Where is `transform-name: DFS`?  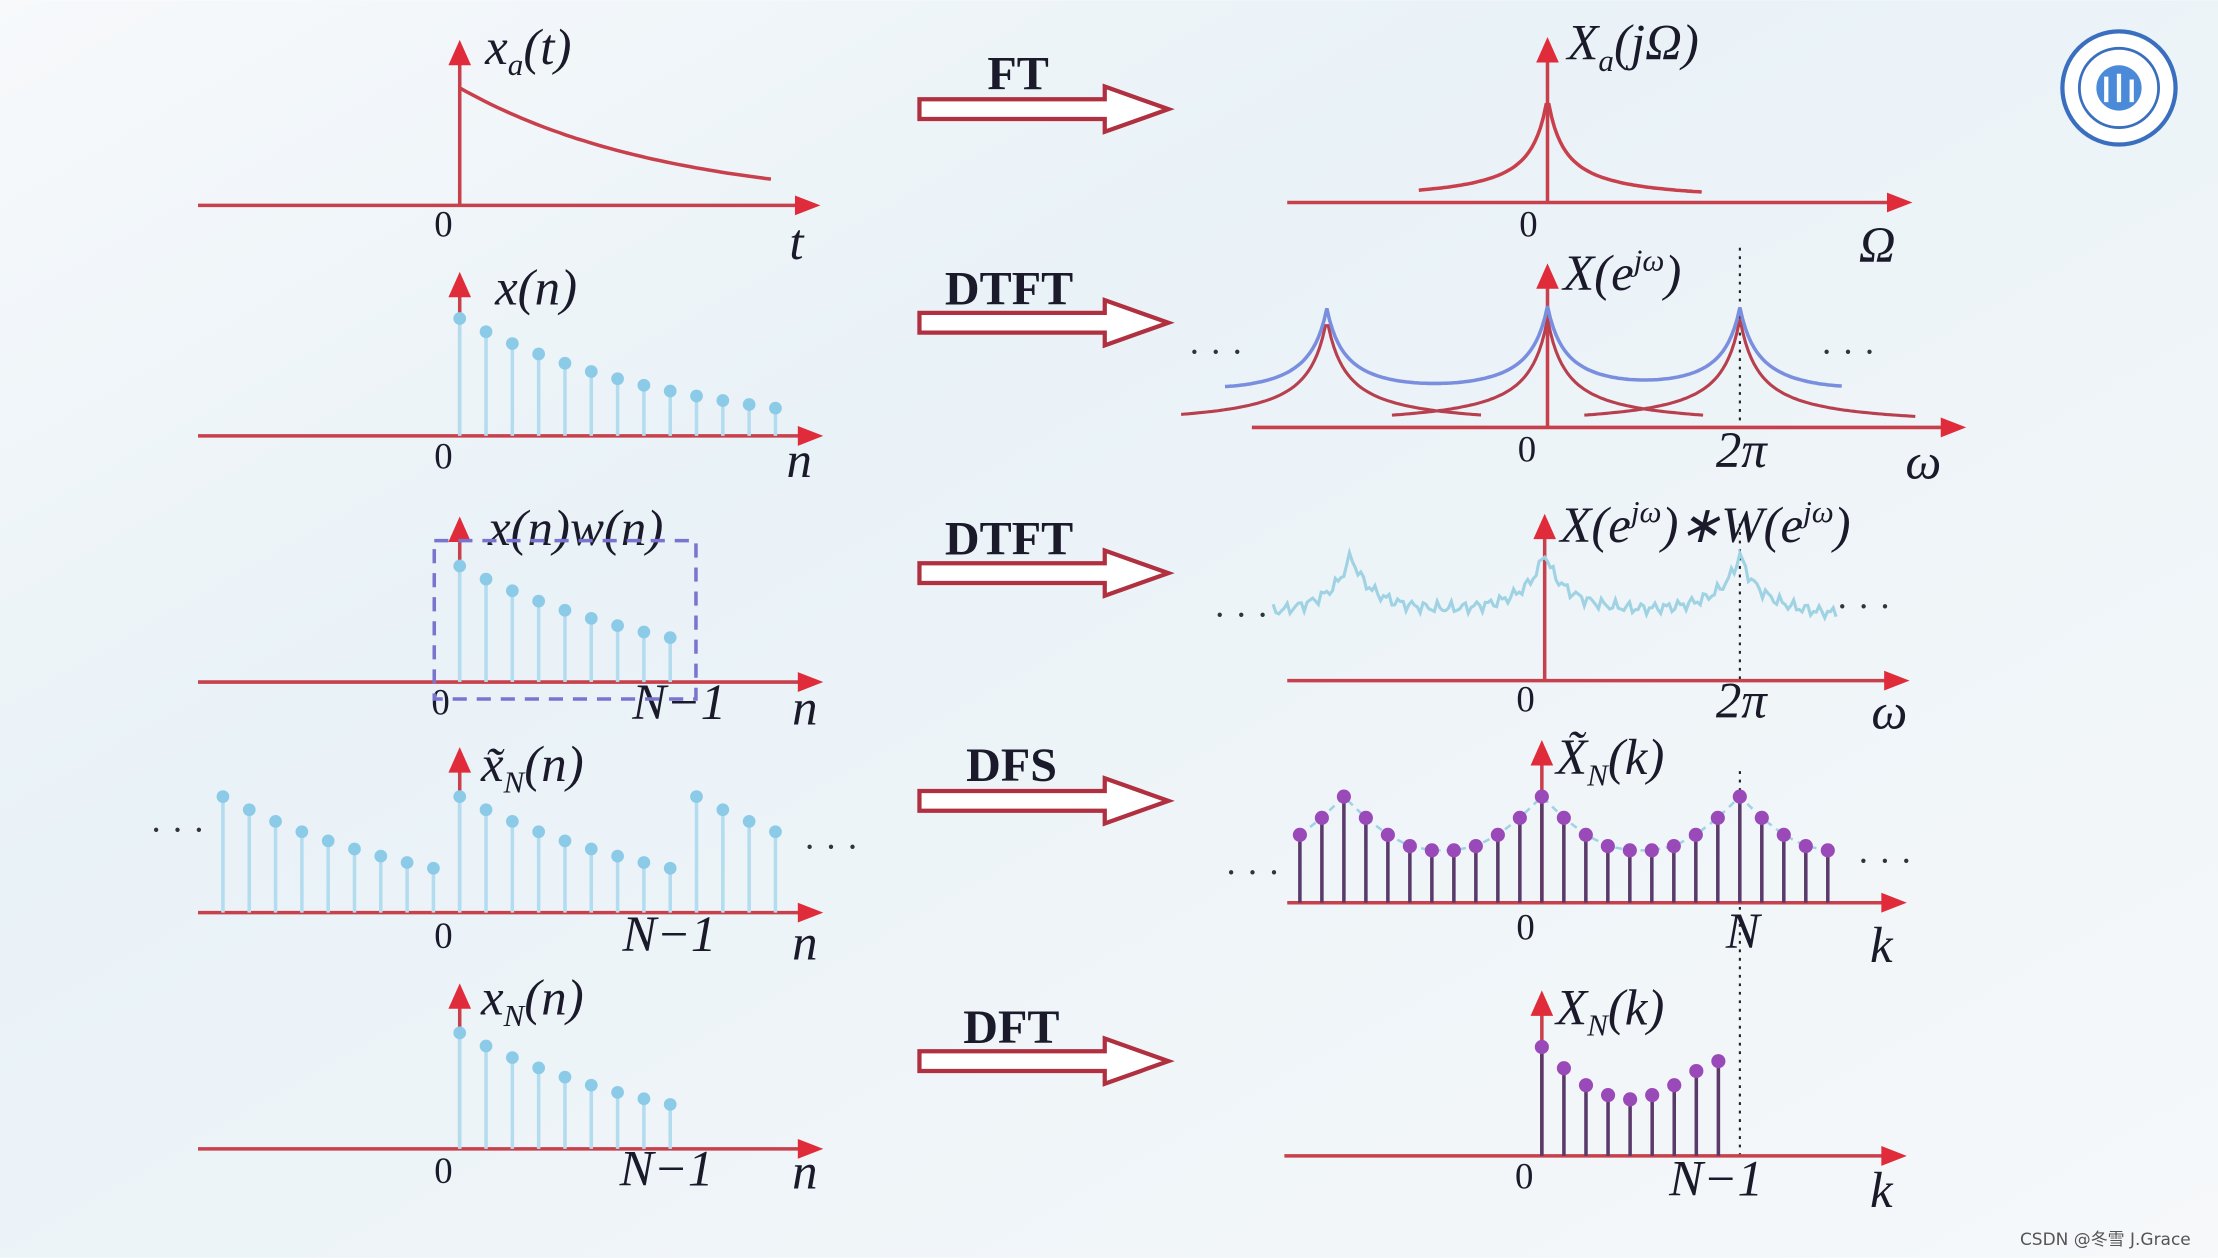 transform-name: DFS is located at coordinates (1011, 765).